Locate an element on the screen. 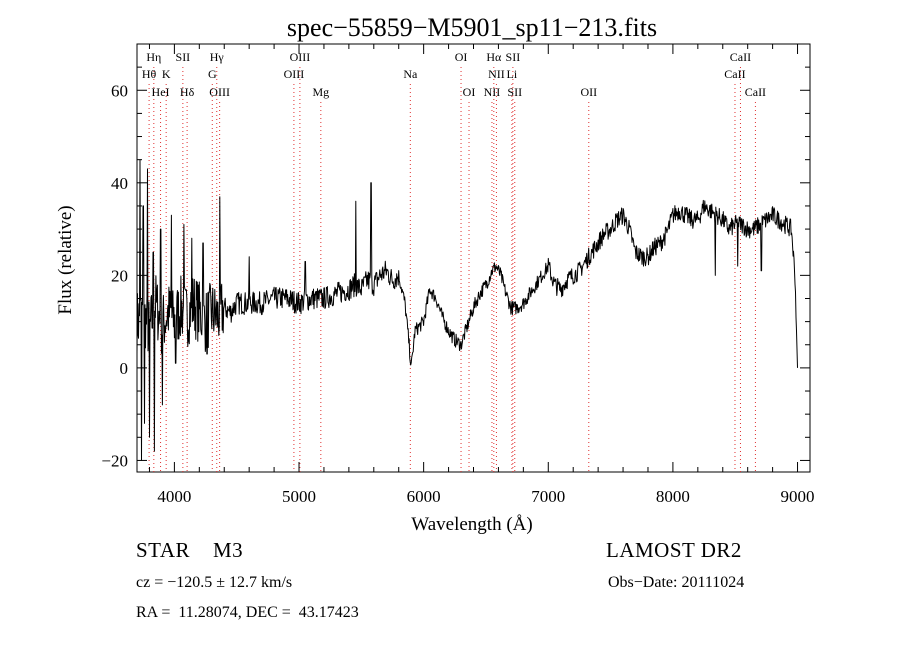 The image size is (900, 650). y-axis-label: Flux (relative) is located at coordinates (65, 259).